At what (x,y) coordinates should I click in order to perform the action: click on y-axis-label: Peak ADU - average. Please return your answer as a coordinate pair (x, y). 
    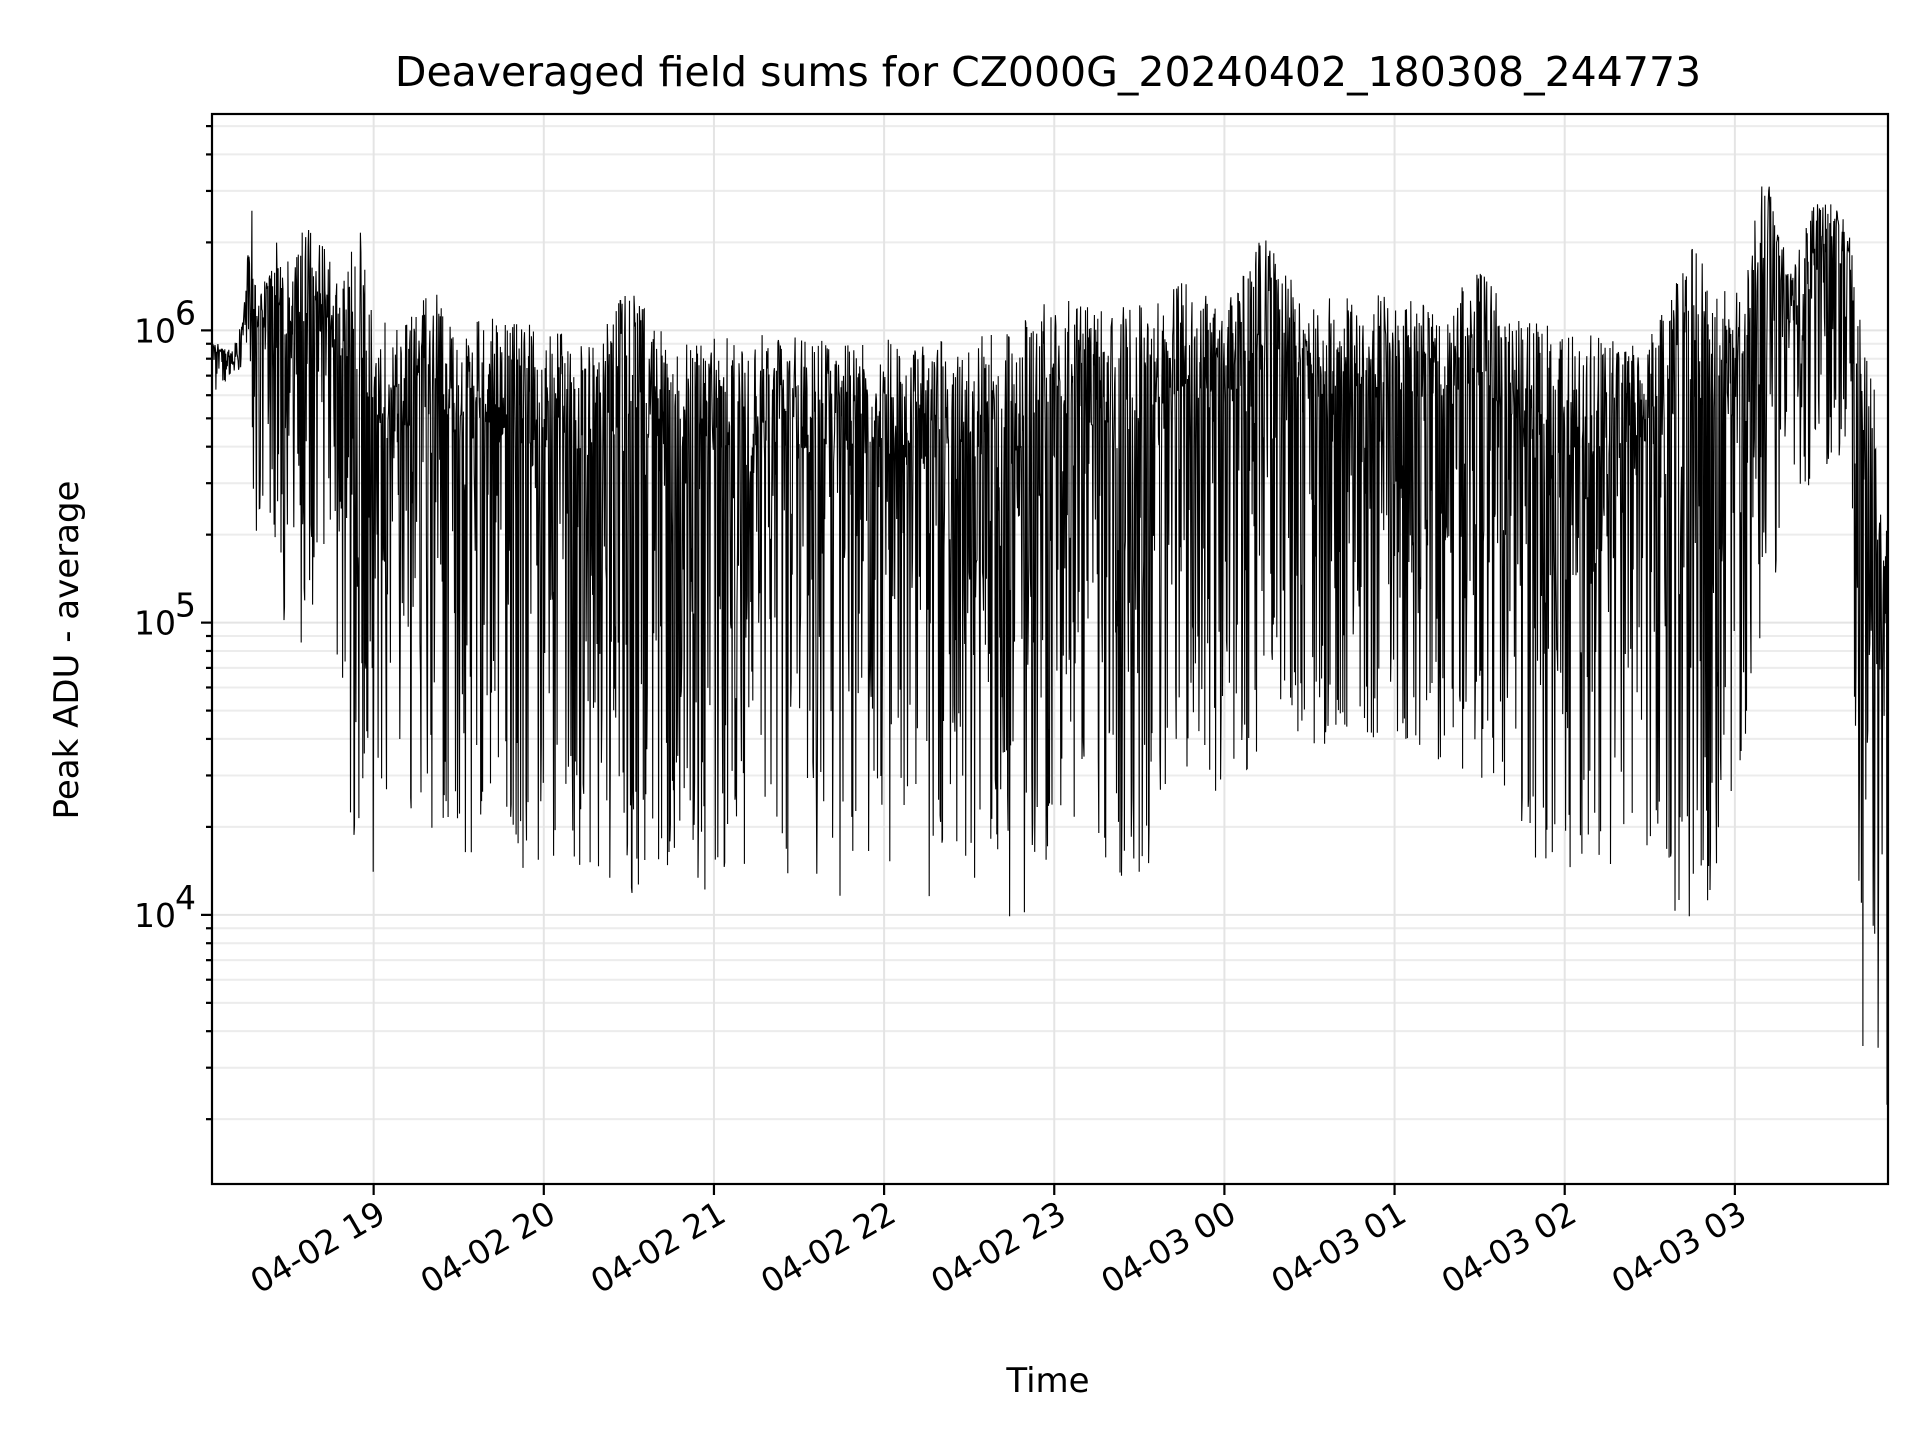
    Looking at the image, I should click on (67, 650).